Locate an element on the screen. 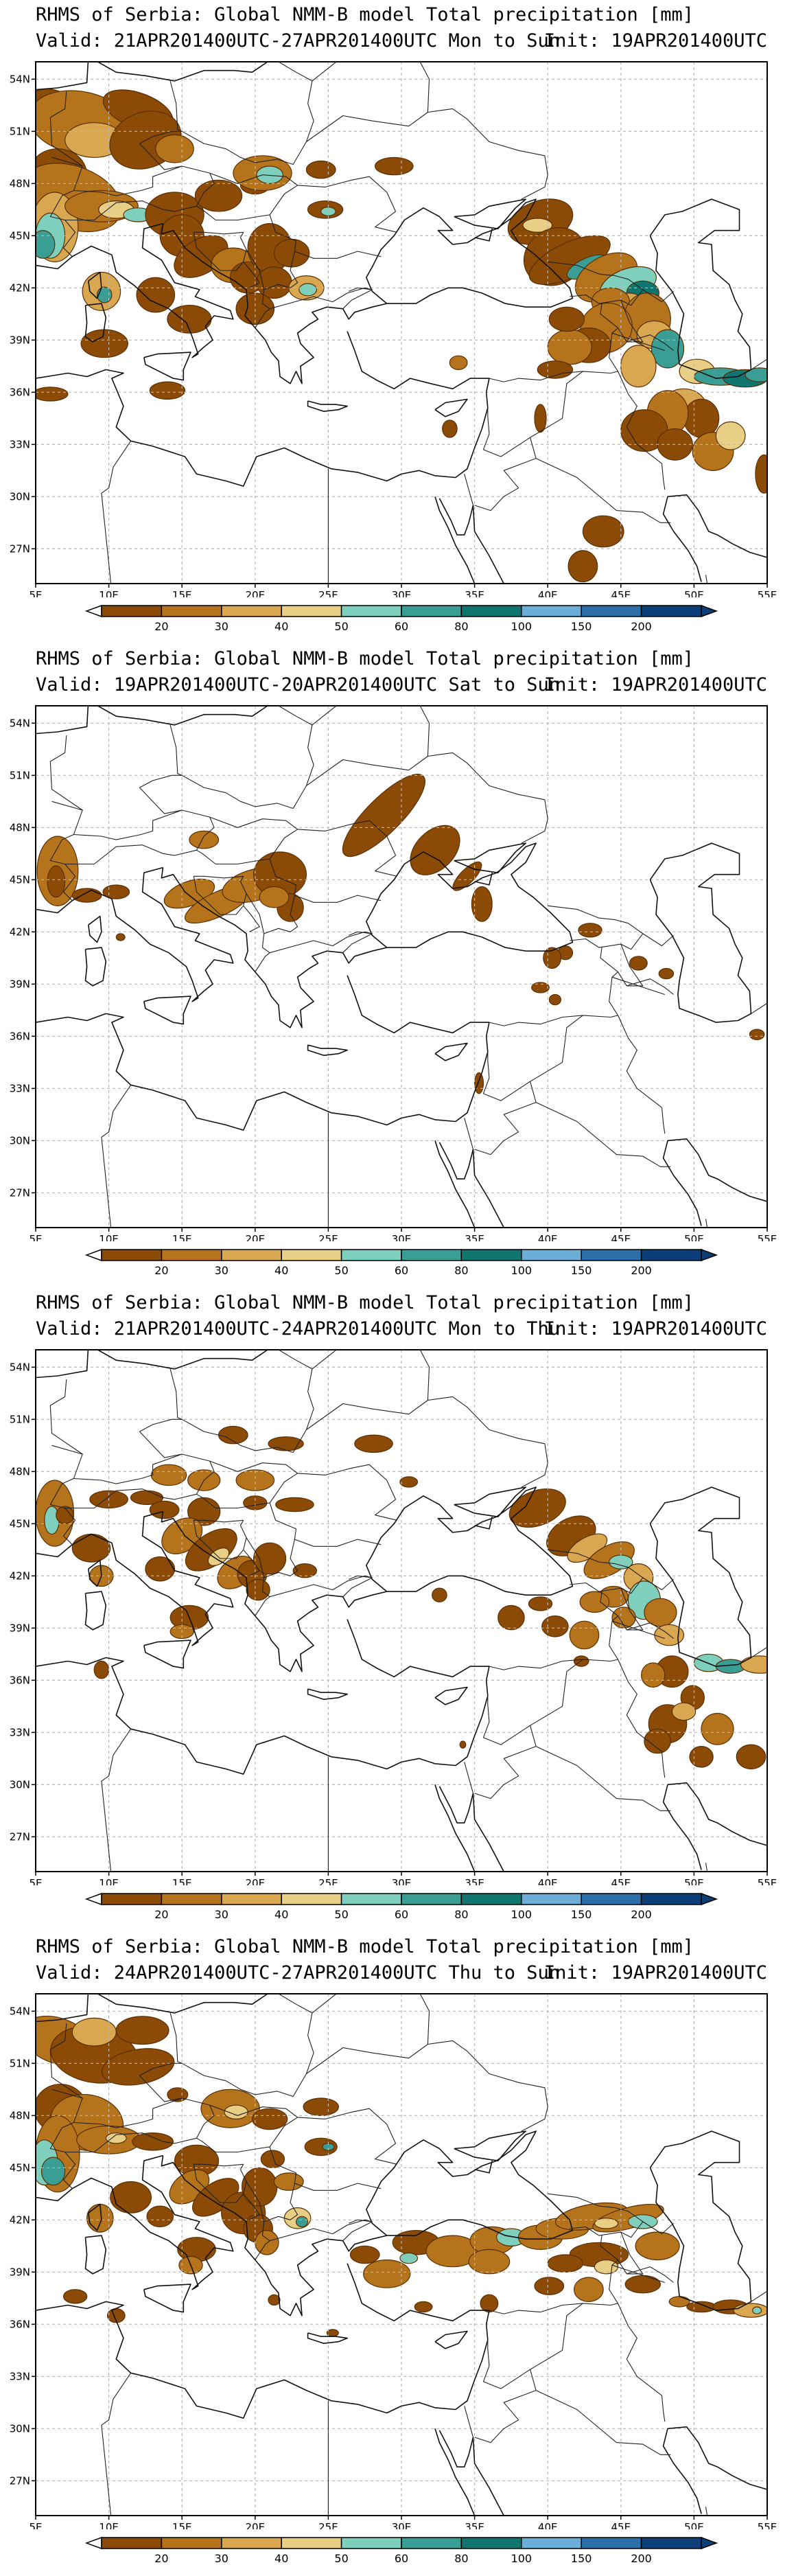 The width and height of the screenshot is (796, 2576). lat-tick-label: 51N is located at coordinates (20, 131).